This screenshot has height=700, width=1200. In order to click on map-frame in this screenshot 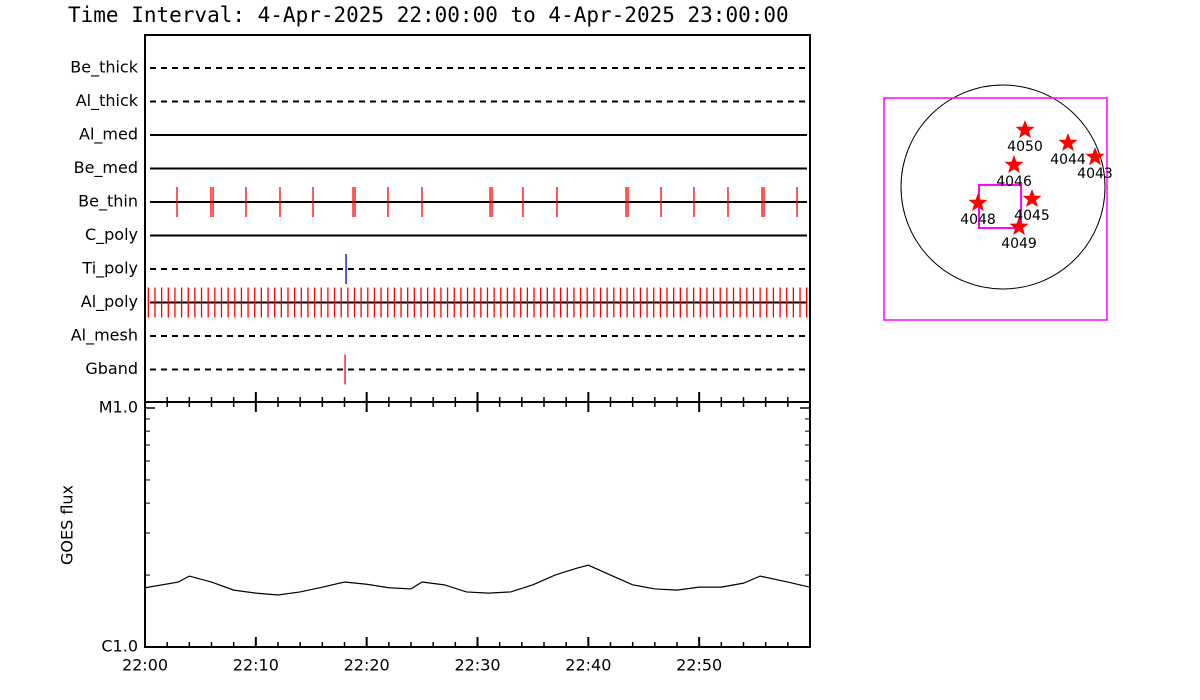, I will do `click(995, 209)`.